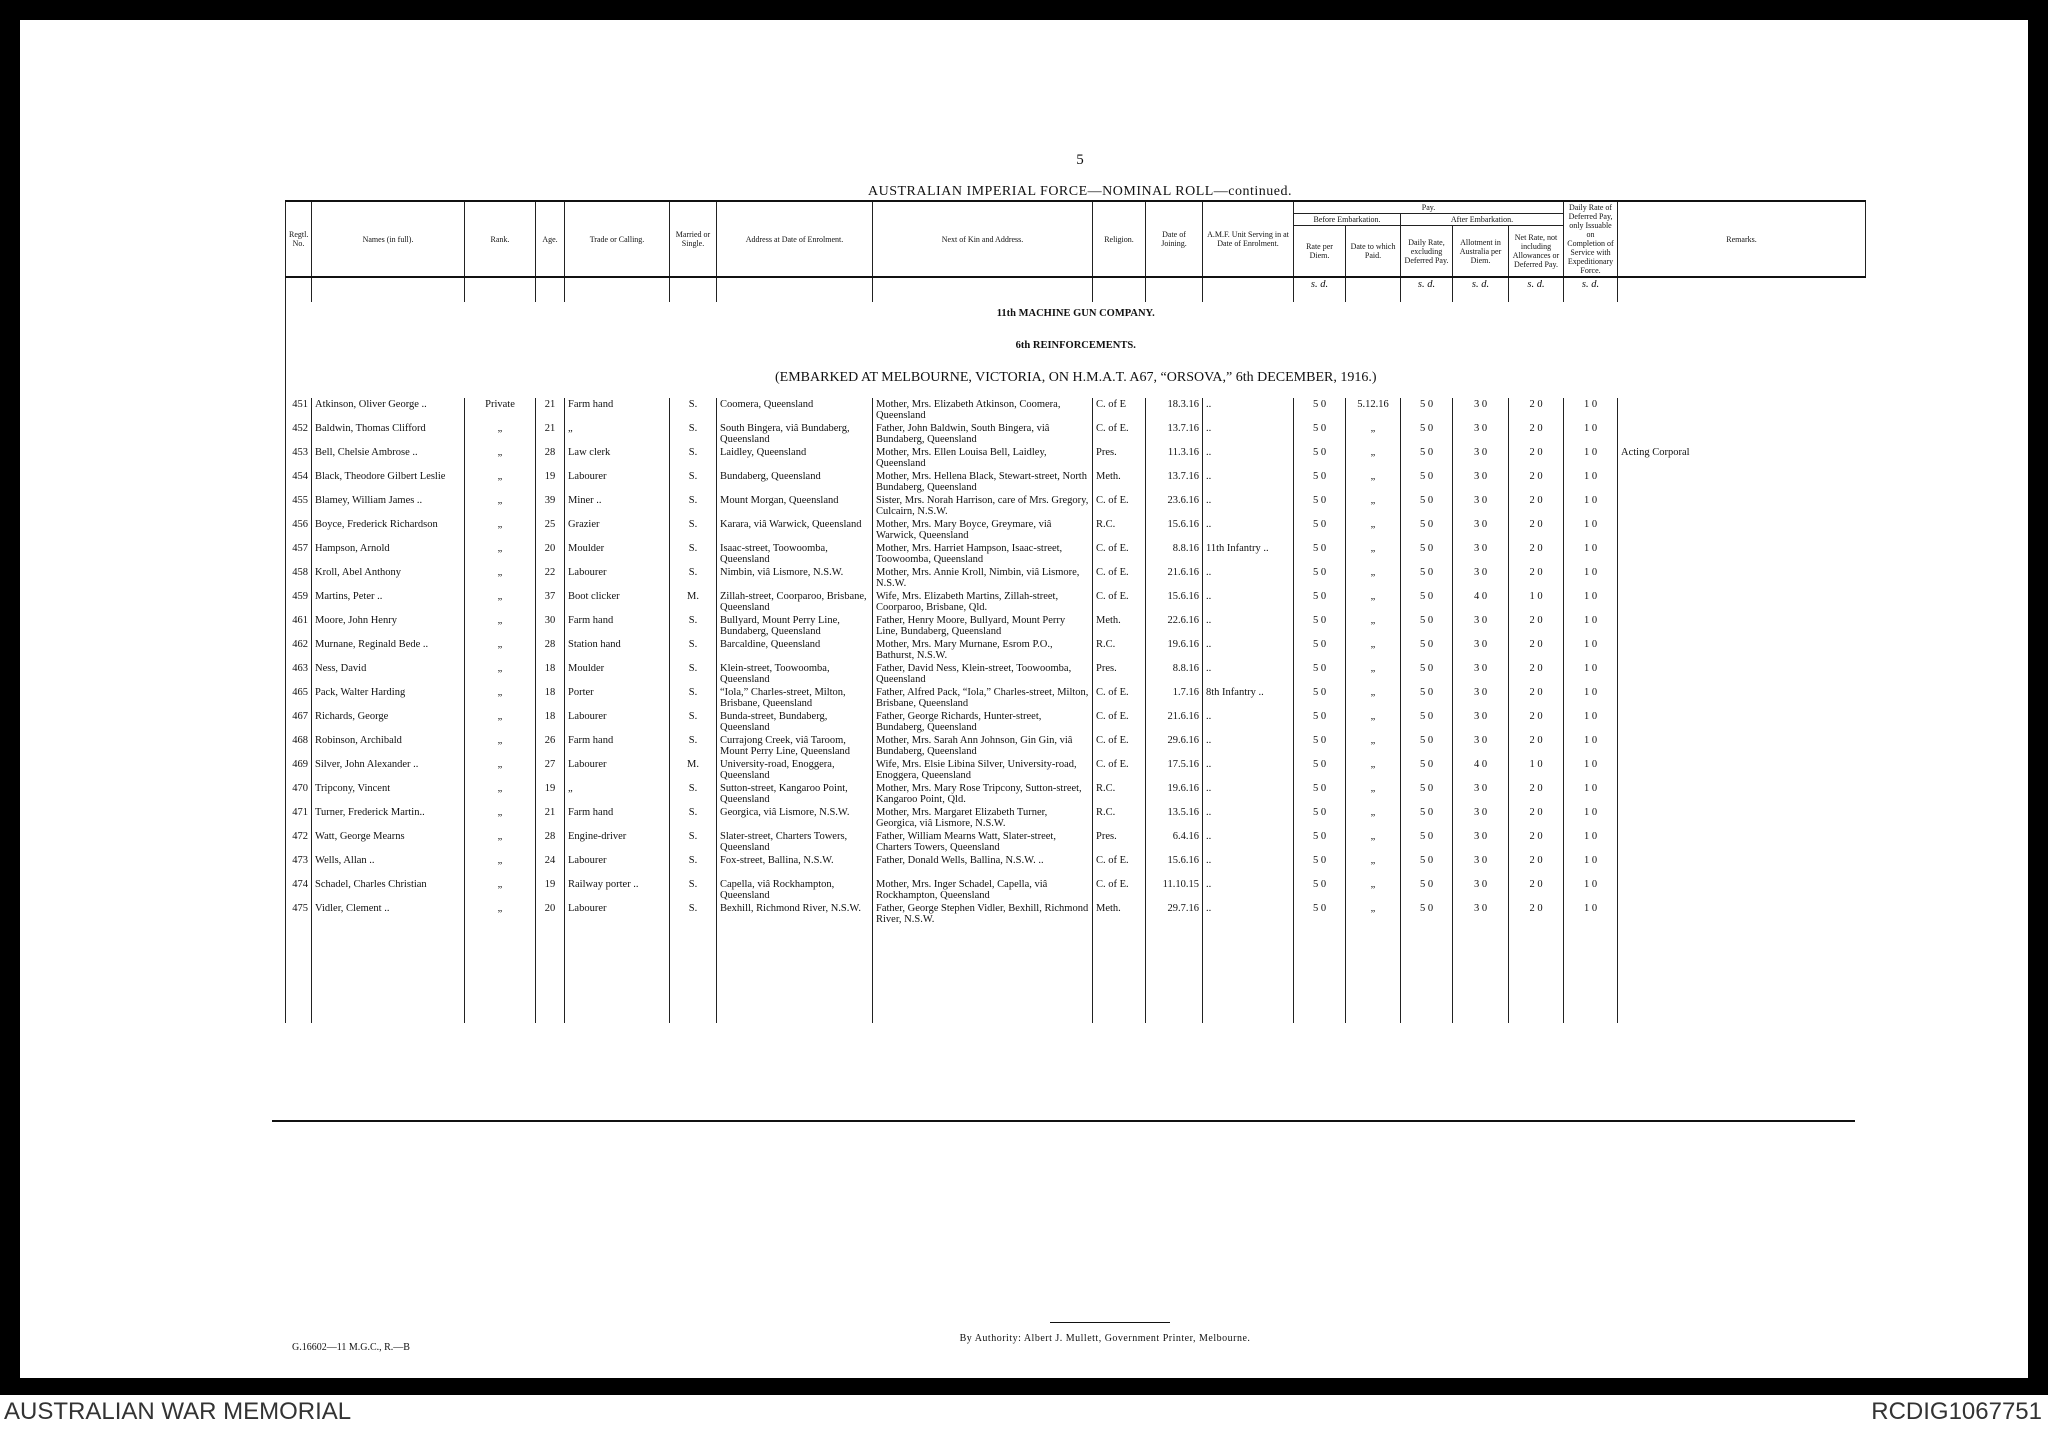 This screenshot has width=2048, height=1430. Describe the element at coordinates (617, 698) in the screenshot. I see `cell-trade: Porter` at that location.